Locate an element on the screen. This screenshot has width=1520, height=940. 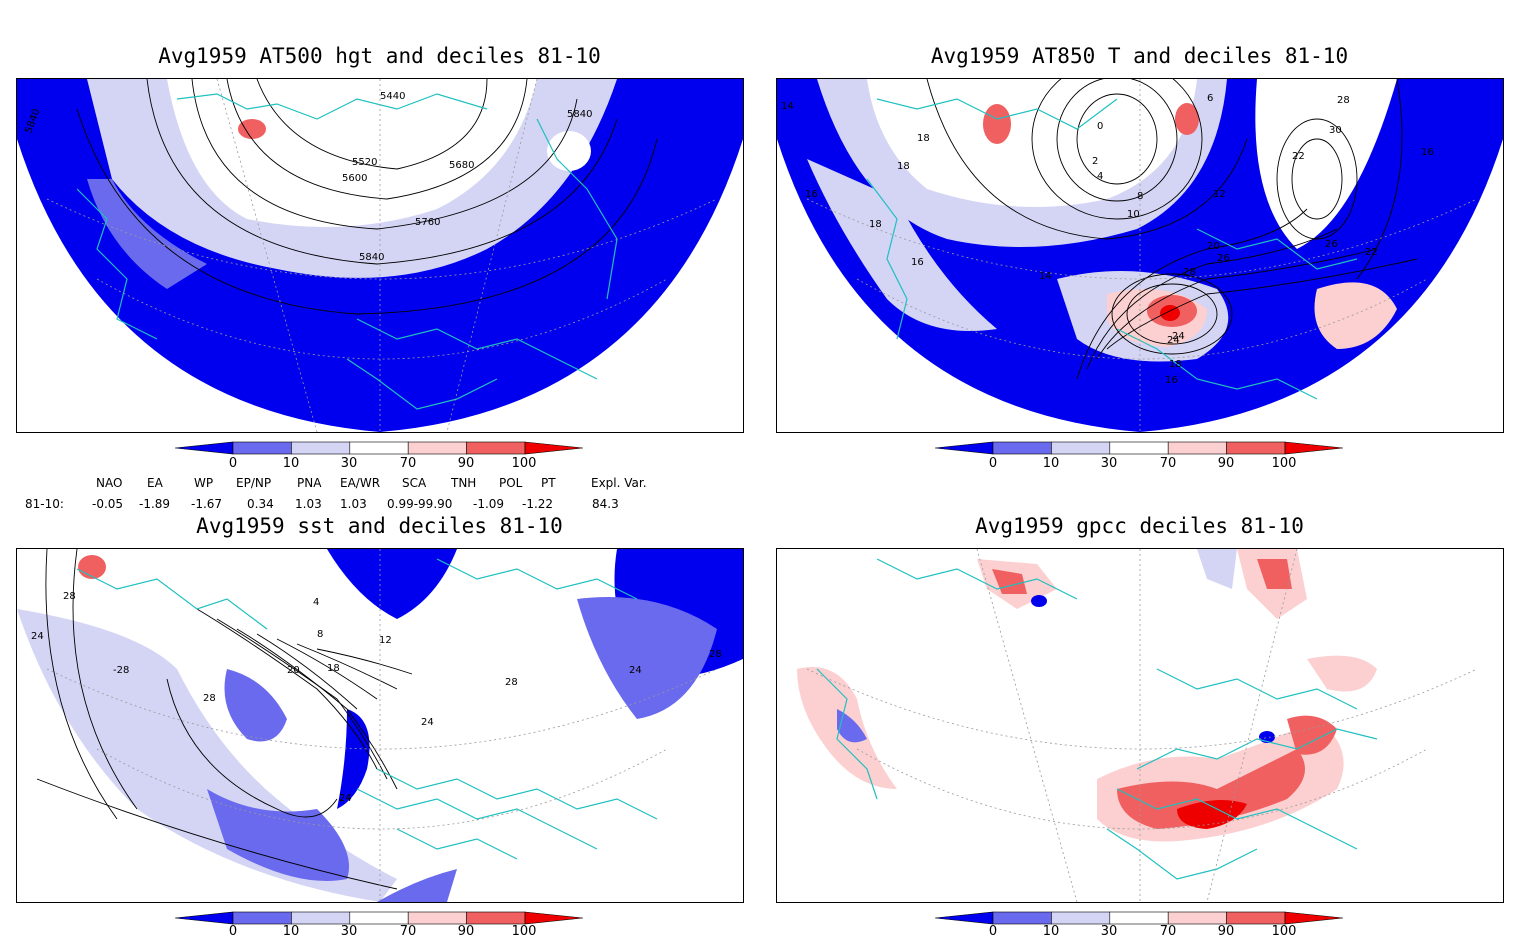
svg-text: 5440 is located at coordinates (392, 96).